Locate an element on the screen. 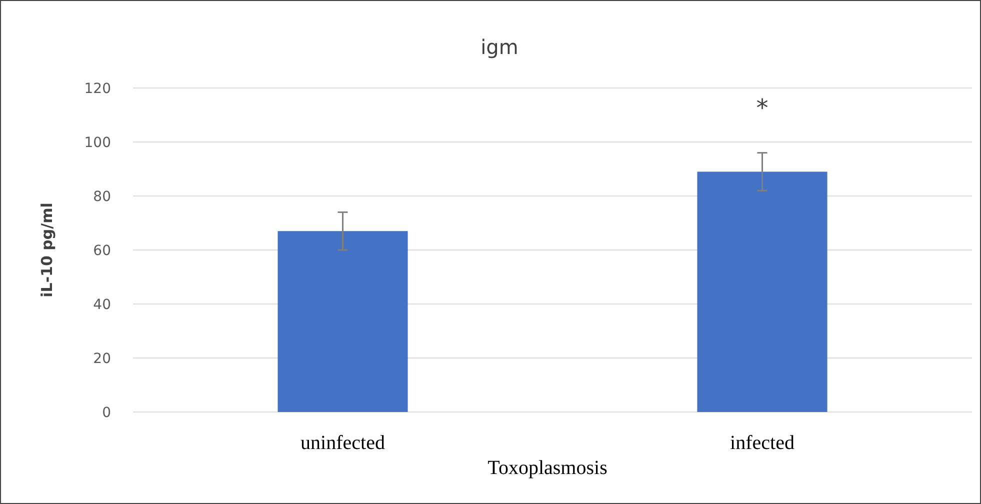 Image resolution: width=981 pixels, height=504 pixels. y-axis-title: iL-10 pg/ml is located at coordinates (47, 250).